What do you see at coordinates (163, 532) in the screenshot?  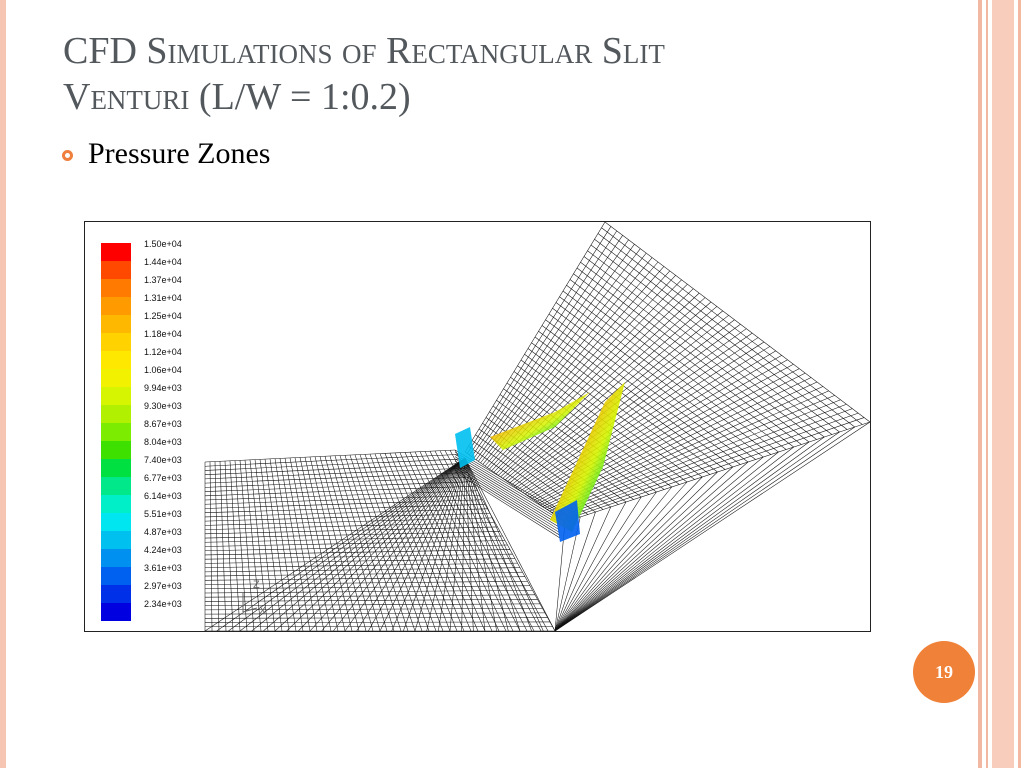 I see `colorbar-tick-label: 4.87e+03` at bounding box center [163, 532].